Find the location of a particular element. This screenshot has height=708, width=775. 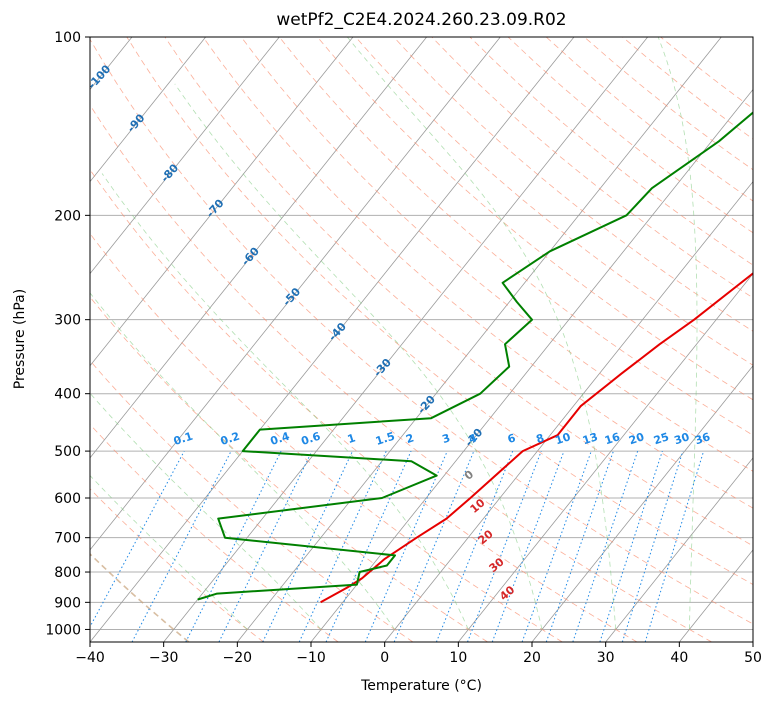

moist-adiabat-label: 0 is located at coordinates (469, 475).